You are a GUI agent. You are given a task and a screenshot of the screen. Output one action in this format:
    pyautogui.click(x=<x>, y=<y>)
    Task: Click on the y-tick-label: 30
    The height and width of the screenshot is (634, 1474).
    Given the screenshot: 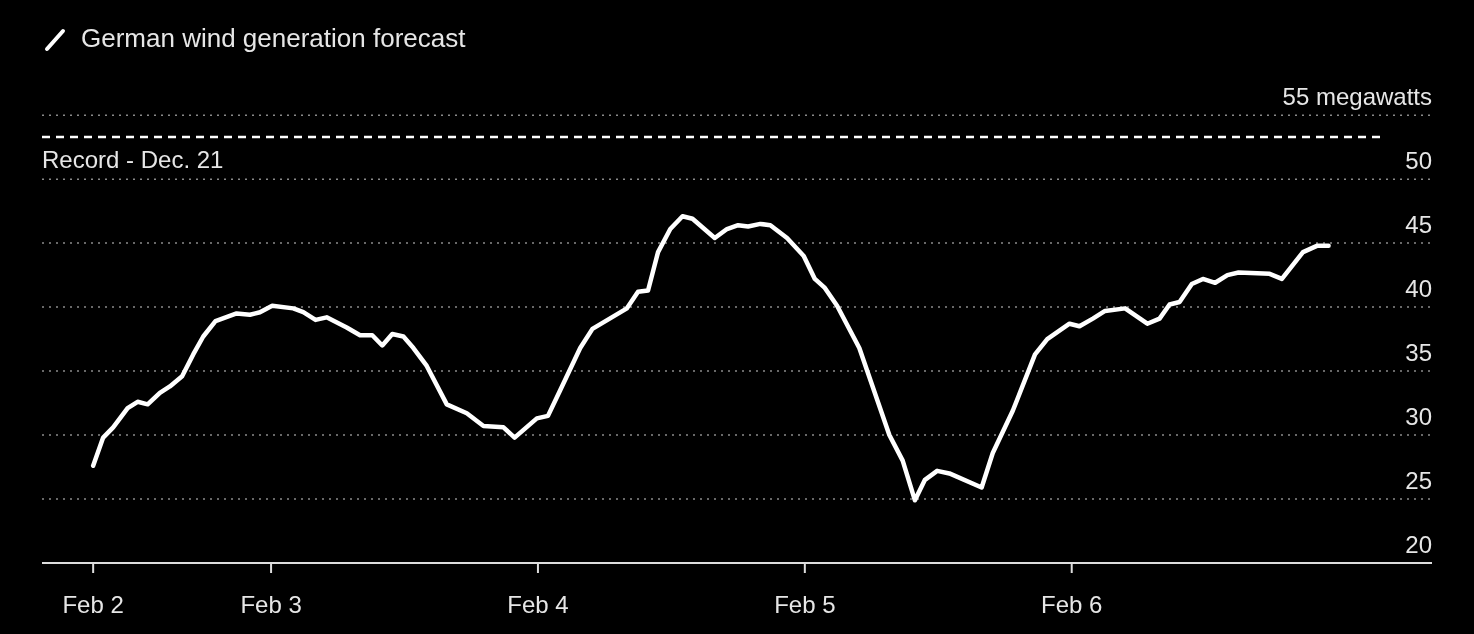 What is the action you would take?
    pyautogui.click(x=1418, y=417)
    